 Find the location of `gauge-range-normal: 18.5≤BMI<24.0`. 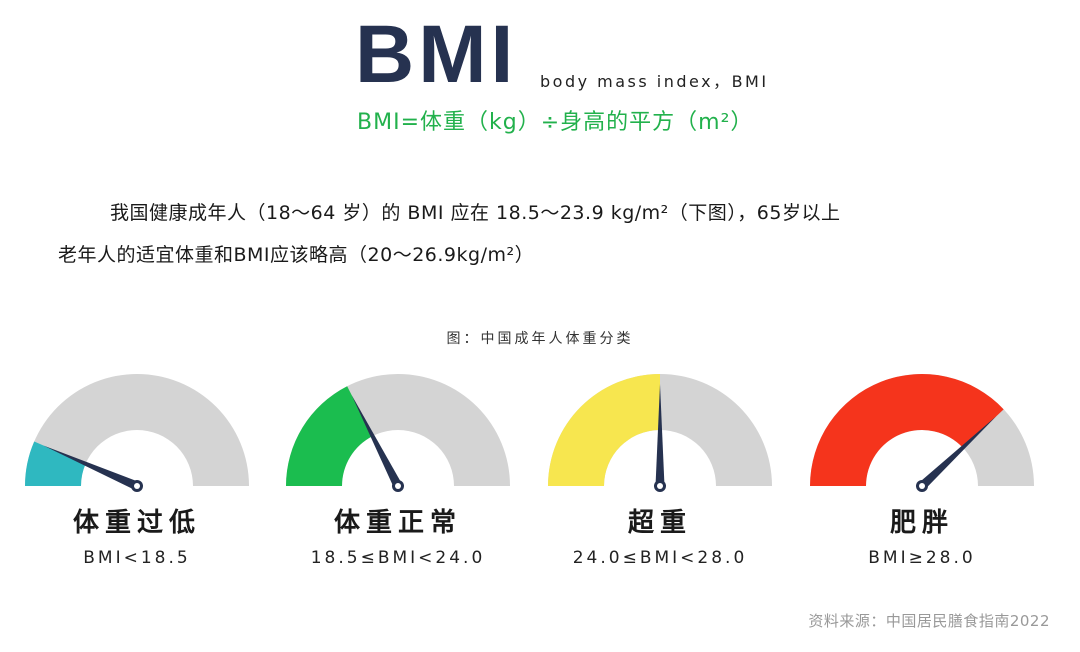

gauge-range-normal: 18.5≤BMI<24.0 is located at coordinates (398, 558).